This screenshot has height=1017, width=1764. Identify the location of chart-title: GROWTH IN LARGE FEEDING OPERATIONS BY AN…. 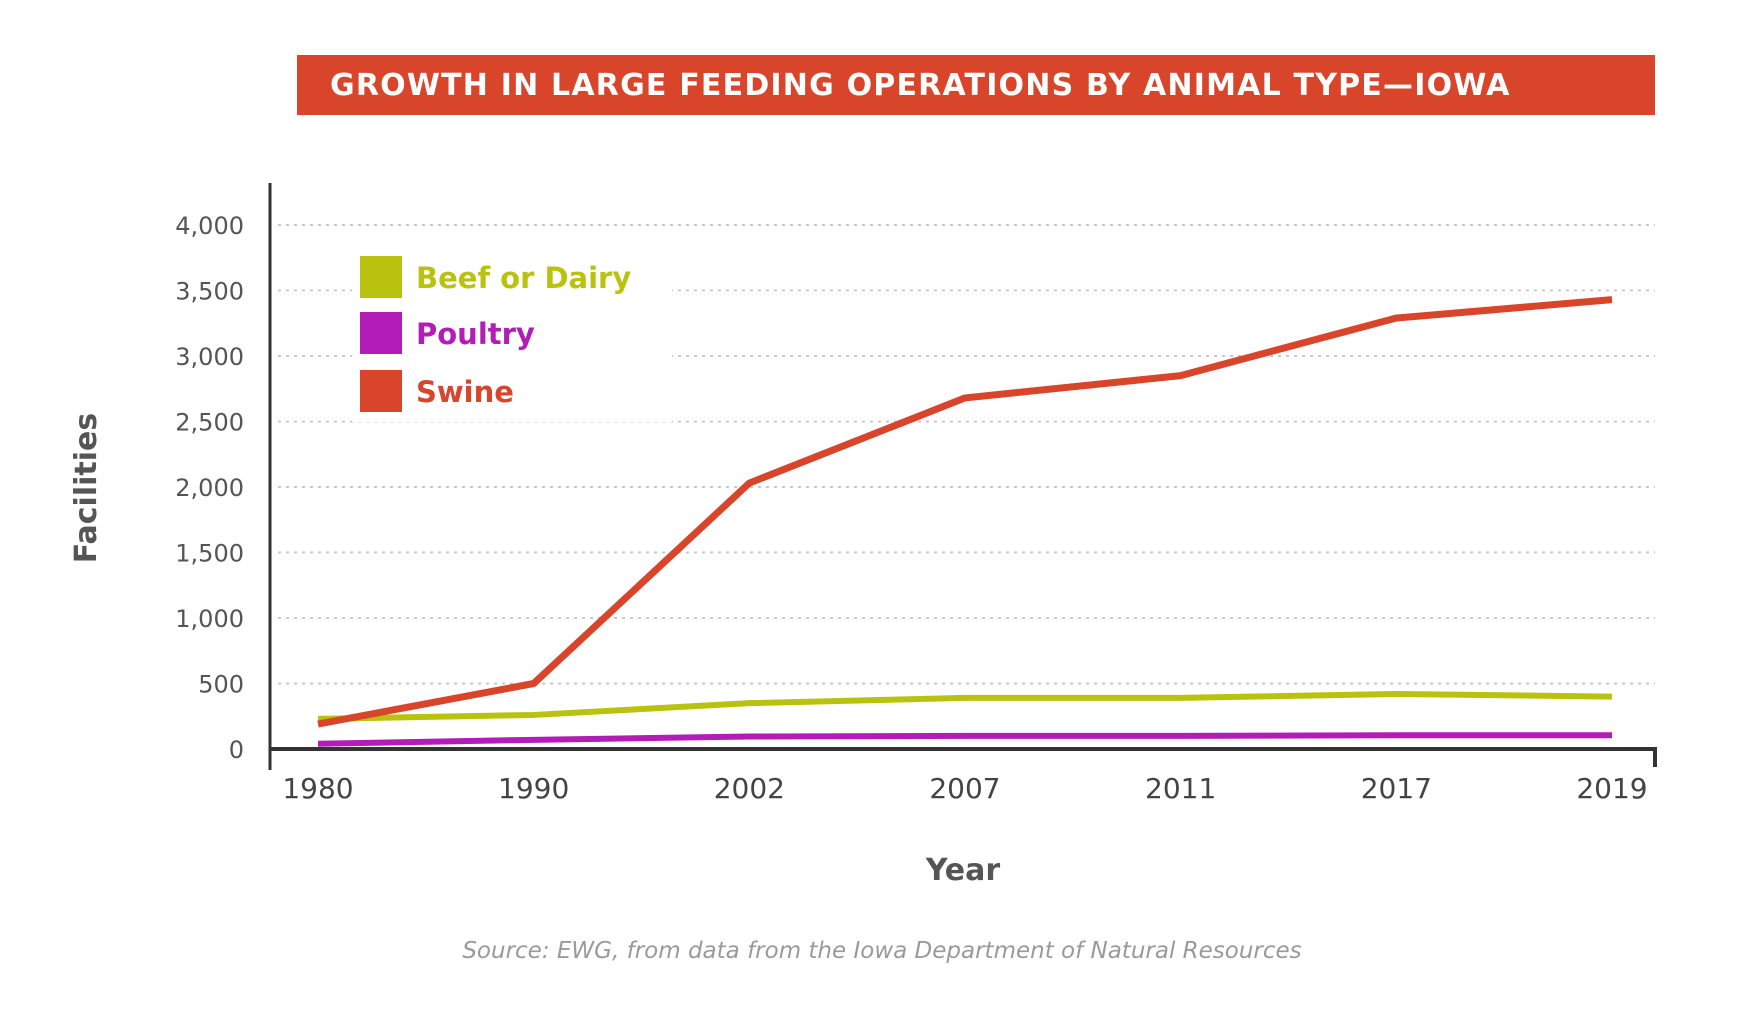
(920, 85).